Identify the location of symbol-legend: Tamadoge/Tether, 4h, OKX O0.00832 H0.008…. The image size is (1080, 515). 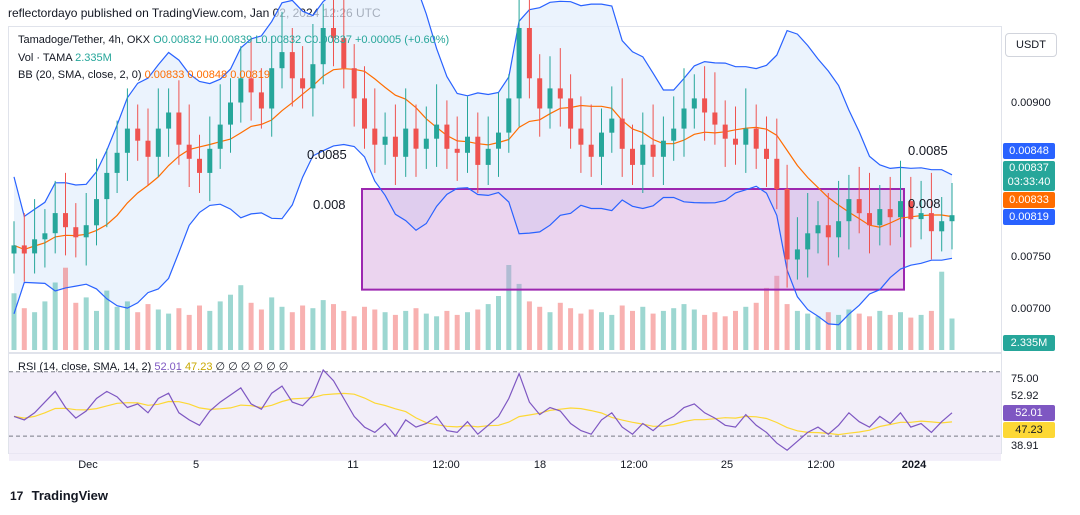
(233, 40).